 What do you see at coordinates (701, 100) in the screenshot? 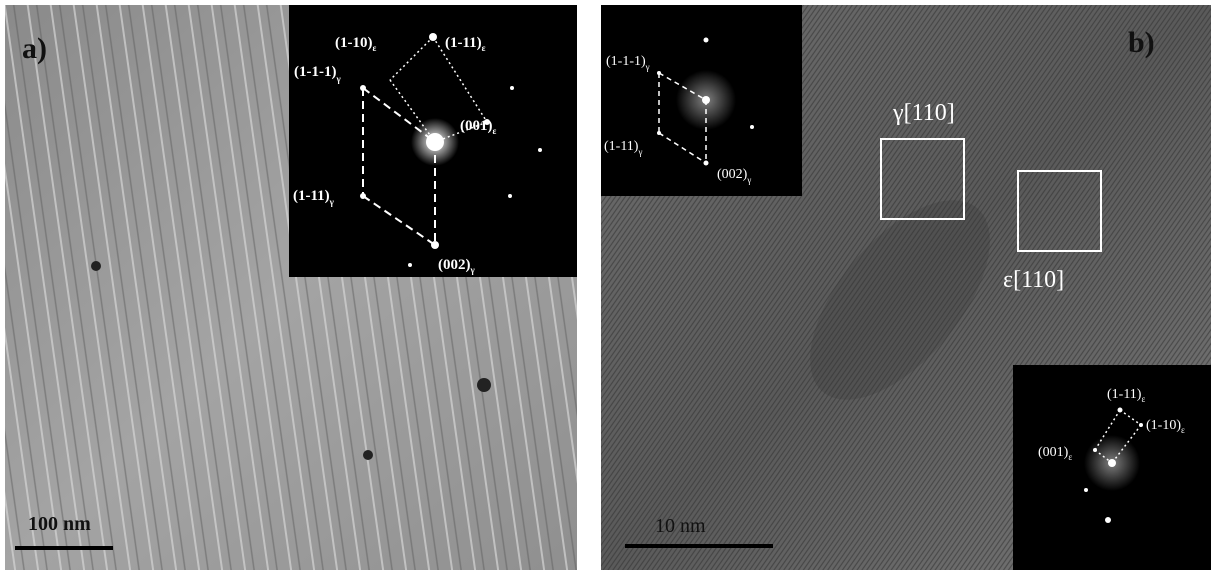
I see `fft-inset-gamma: (1-1-1)γ (1-11)γ (002)γ` at bounding box center [701, 100].